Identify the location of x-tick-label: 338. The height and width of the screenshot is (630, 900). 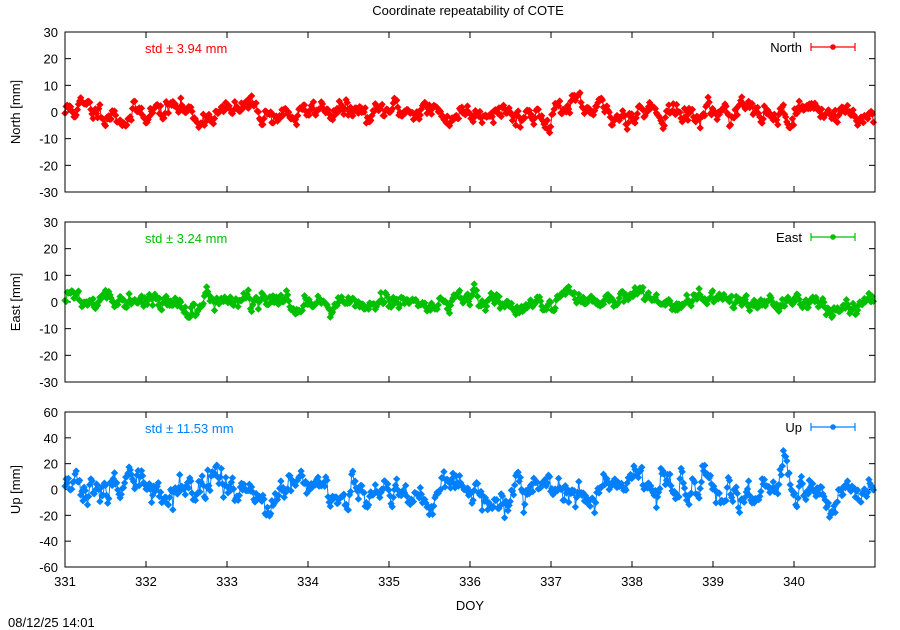
(632, 581).